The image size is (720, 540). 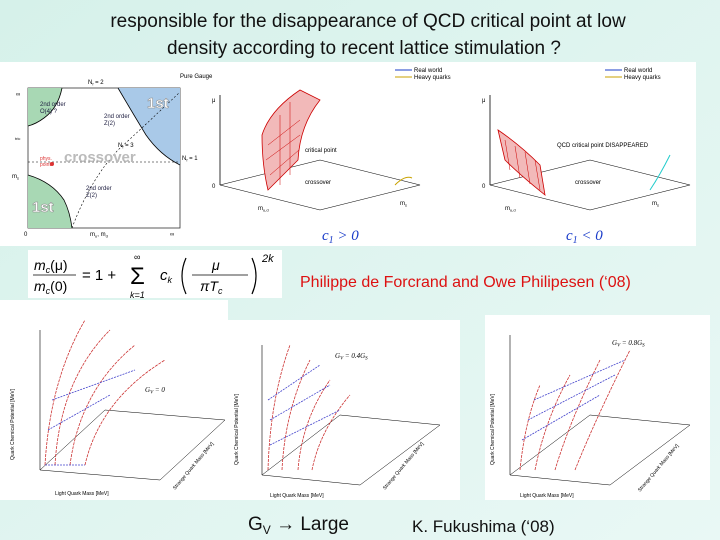 What do you see at coordinates (603, 146) in the screenshot?
I see `label: QCD critical point DISAPPEARED` at bounding box center [603, 146].